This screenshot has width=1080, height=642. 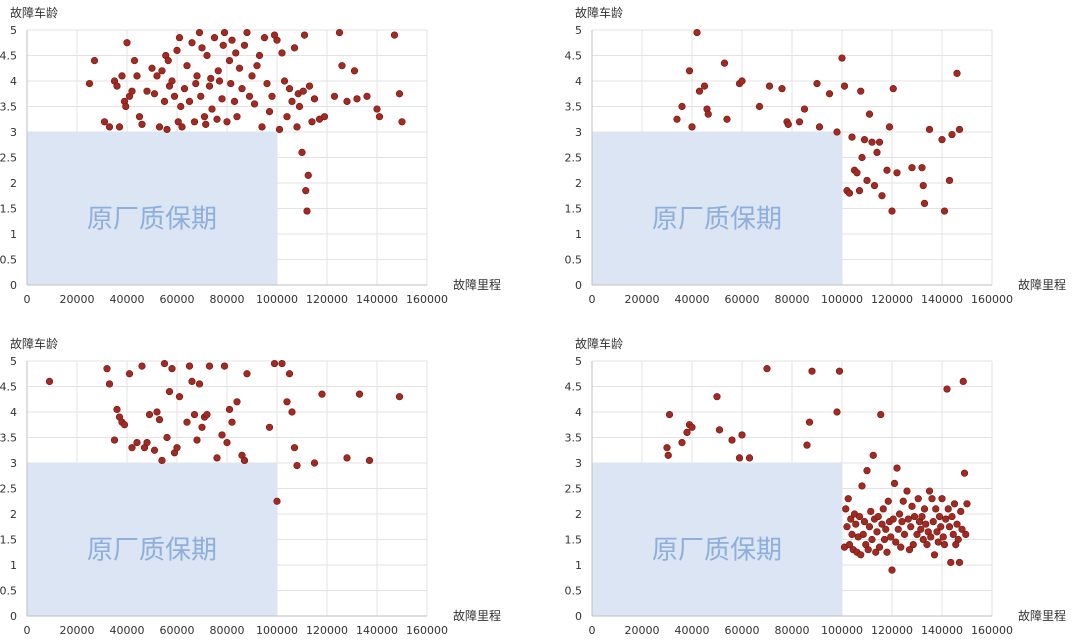 What do you see at coordinates (717, 220) in the screenshot?
I see `warranty-region-label: 原厂质保期` at bounding box center [717, 220].